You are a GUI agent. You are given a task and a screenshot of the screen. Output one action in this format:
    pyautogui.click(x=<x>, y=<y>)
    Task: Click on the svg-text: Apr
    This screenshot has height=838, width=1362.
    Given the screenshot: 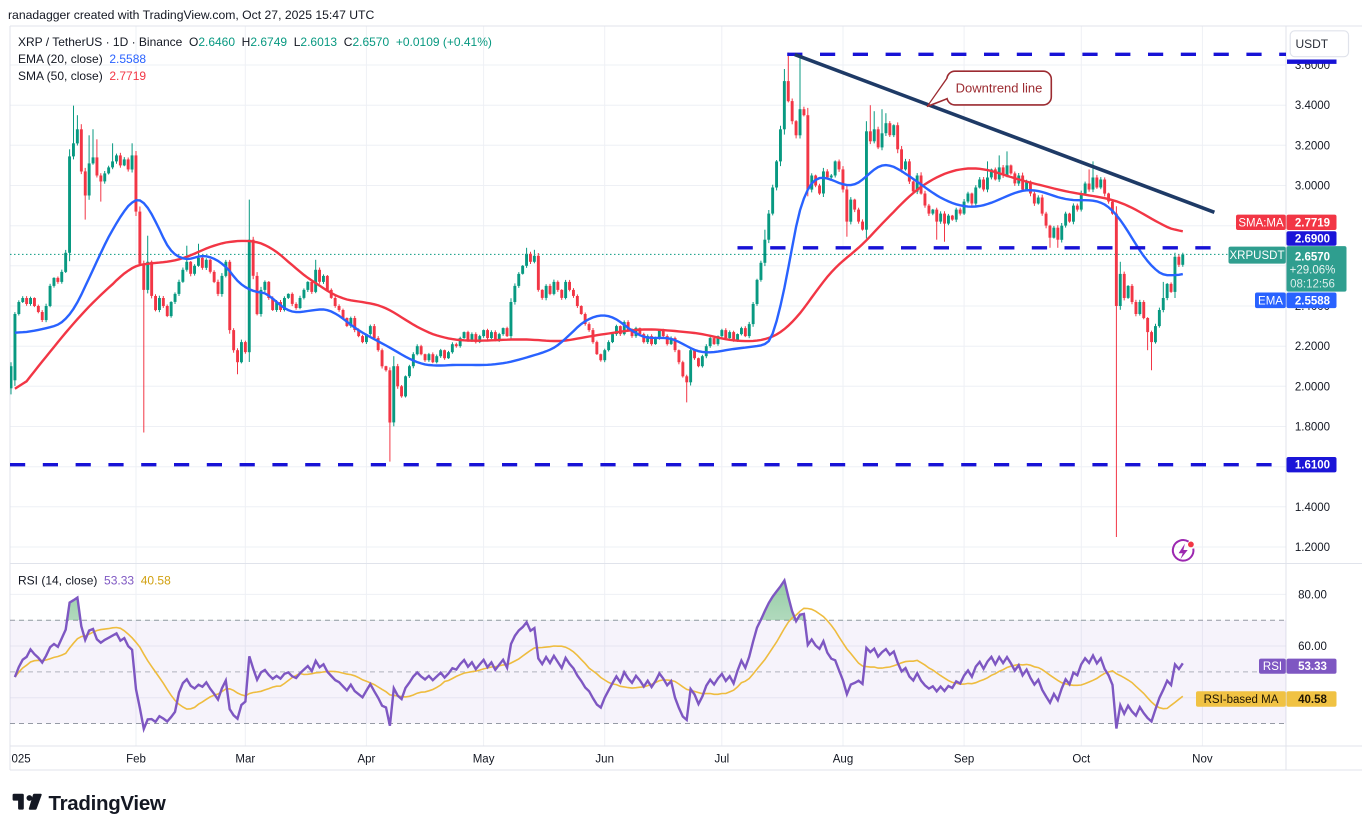 What is the action you would take?
    pyautogui.click(x=366, y=760)
    